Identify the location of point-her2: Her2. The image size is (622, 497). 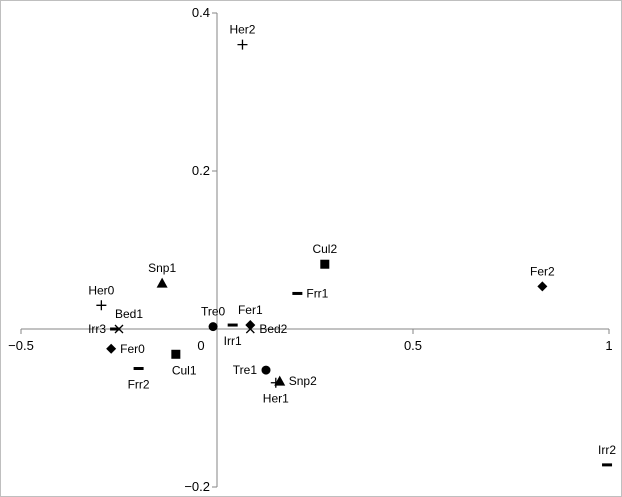
(242, 36).